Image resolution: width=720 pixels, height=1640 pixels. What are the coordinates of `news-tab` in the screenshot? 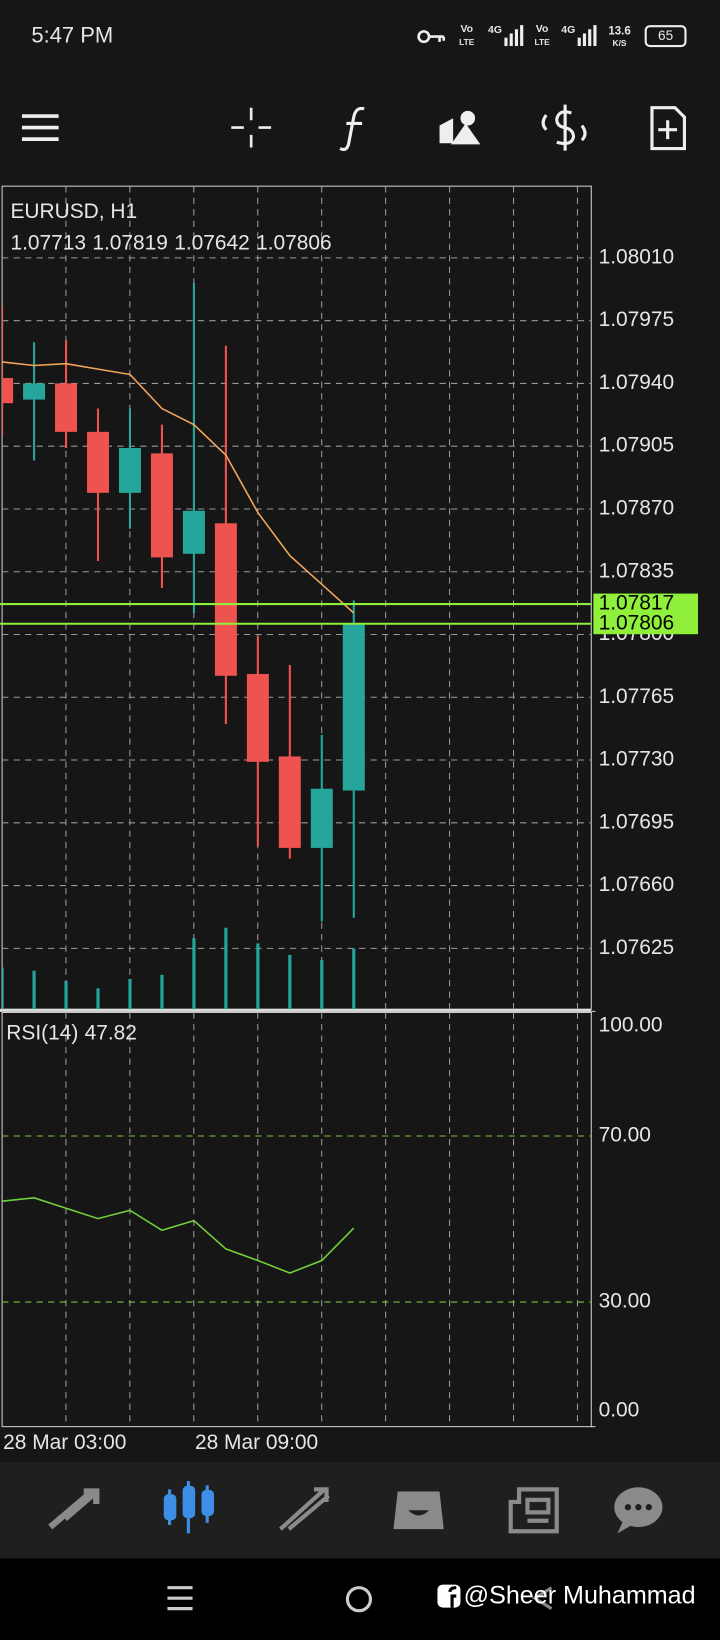 It's located at (533, 1510).